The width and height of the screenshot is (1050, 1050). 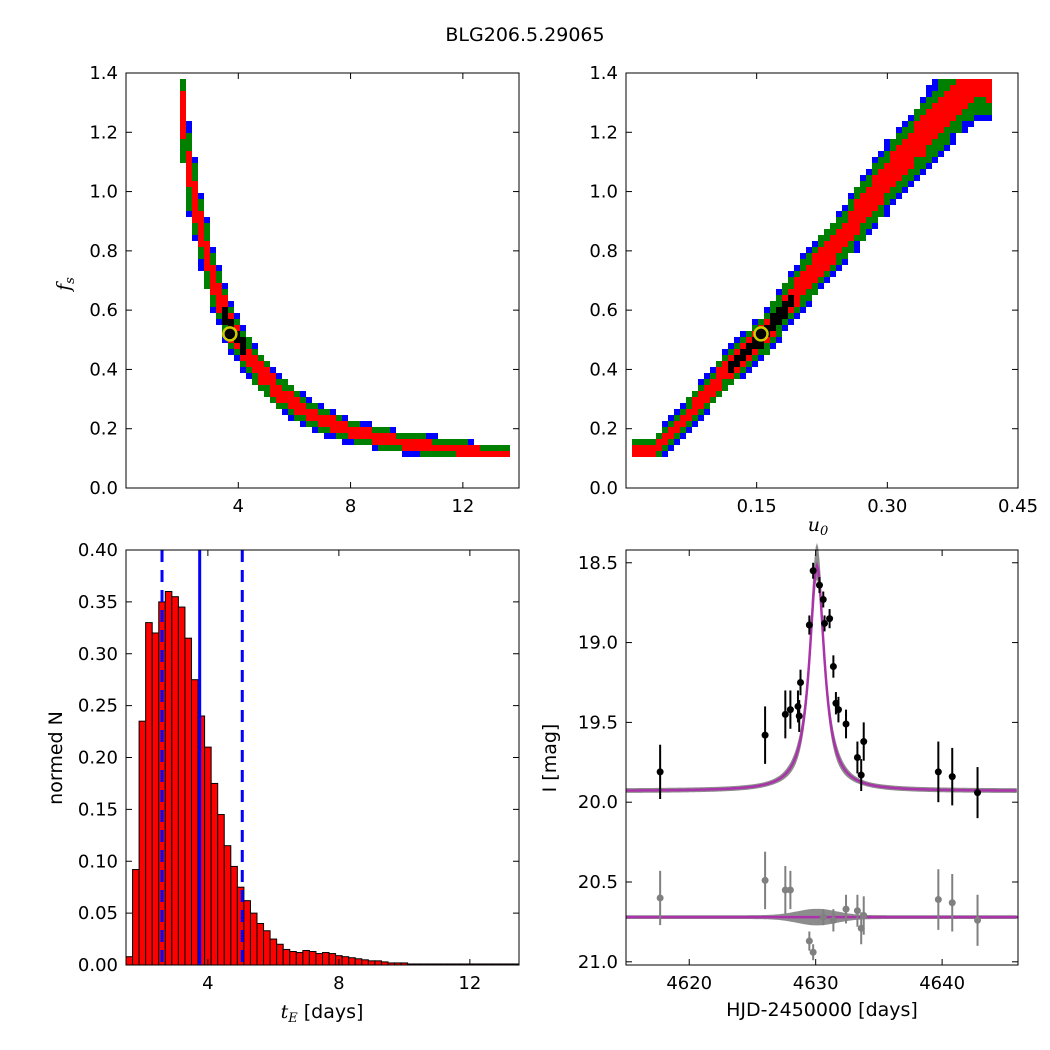 What do you see at coordinates (942, 983) in the screenshot?
I see `p4-x-tick-label: 4640` at bounding box center [942, 983].